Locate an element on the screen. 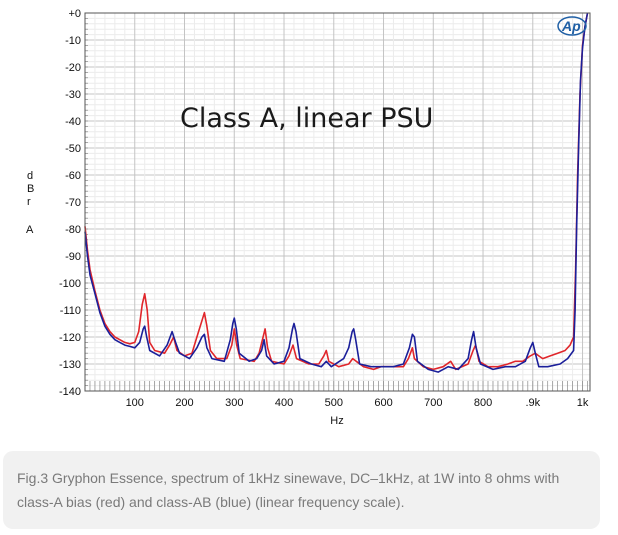 The width and height of the screenshot is (618, 535). y-axis-label: d B r A is located at coordinates (30, 203).